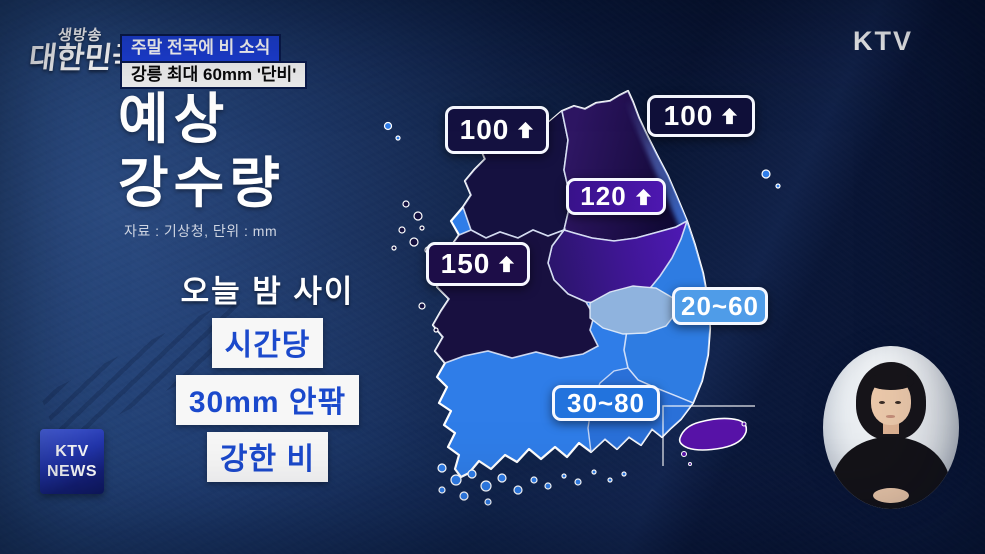 The image size is (985, 554). Describe the element at coordinates (891, 382) in the screenshot. I see `interpreter-bangs` at that location.